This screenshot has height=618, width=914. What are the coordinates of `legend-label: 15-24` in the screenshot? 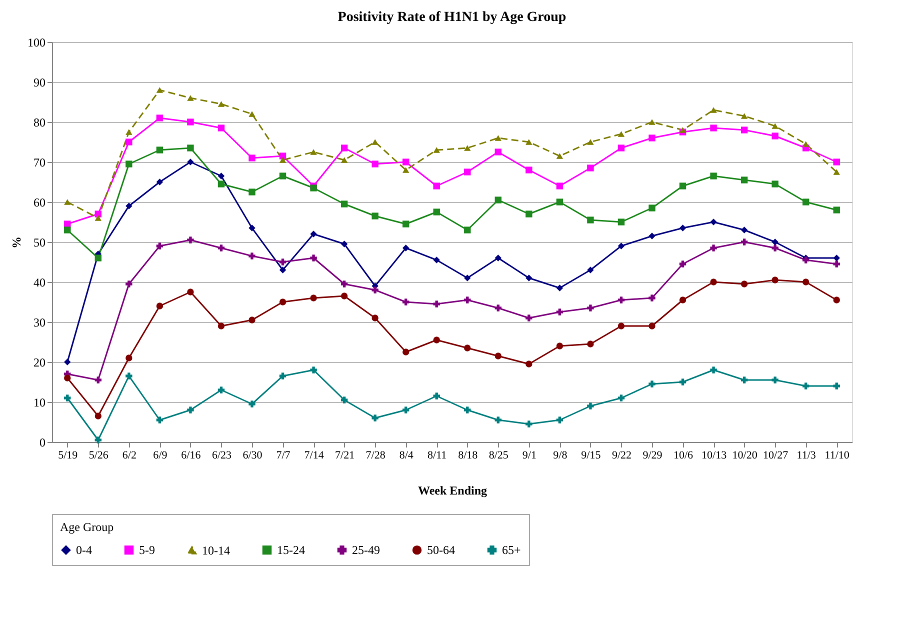 It's located at (291, 550).